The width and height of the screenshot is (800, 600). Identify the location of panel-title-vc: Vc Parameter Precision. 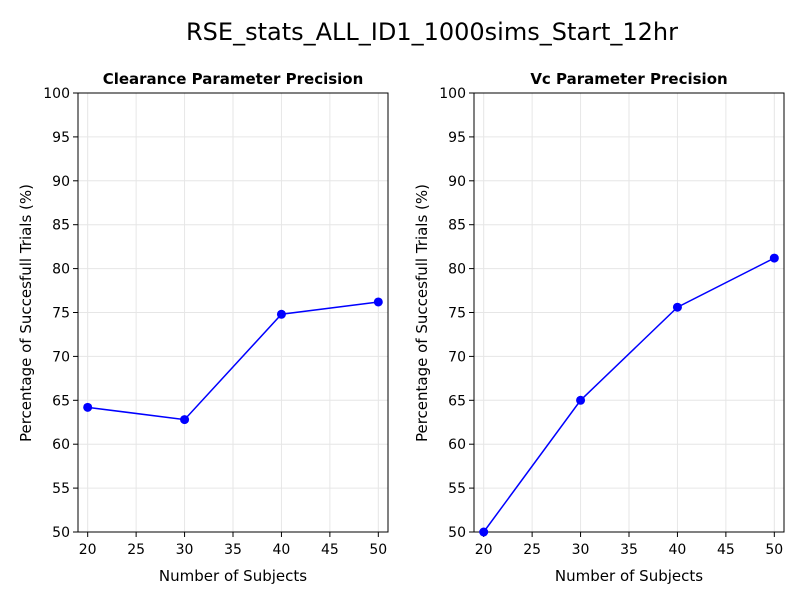
(628, 79).